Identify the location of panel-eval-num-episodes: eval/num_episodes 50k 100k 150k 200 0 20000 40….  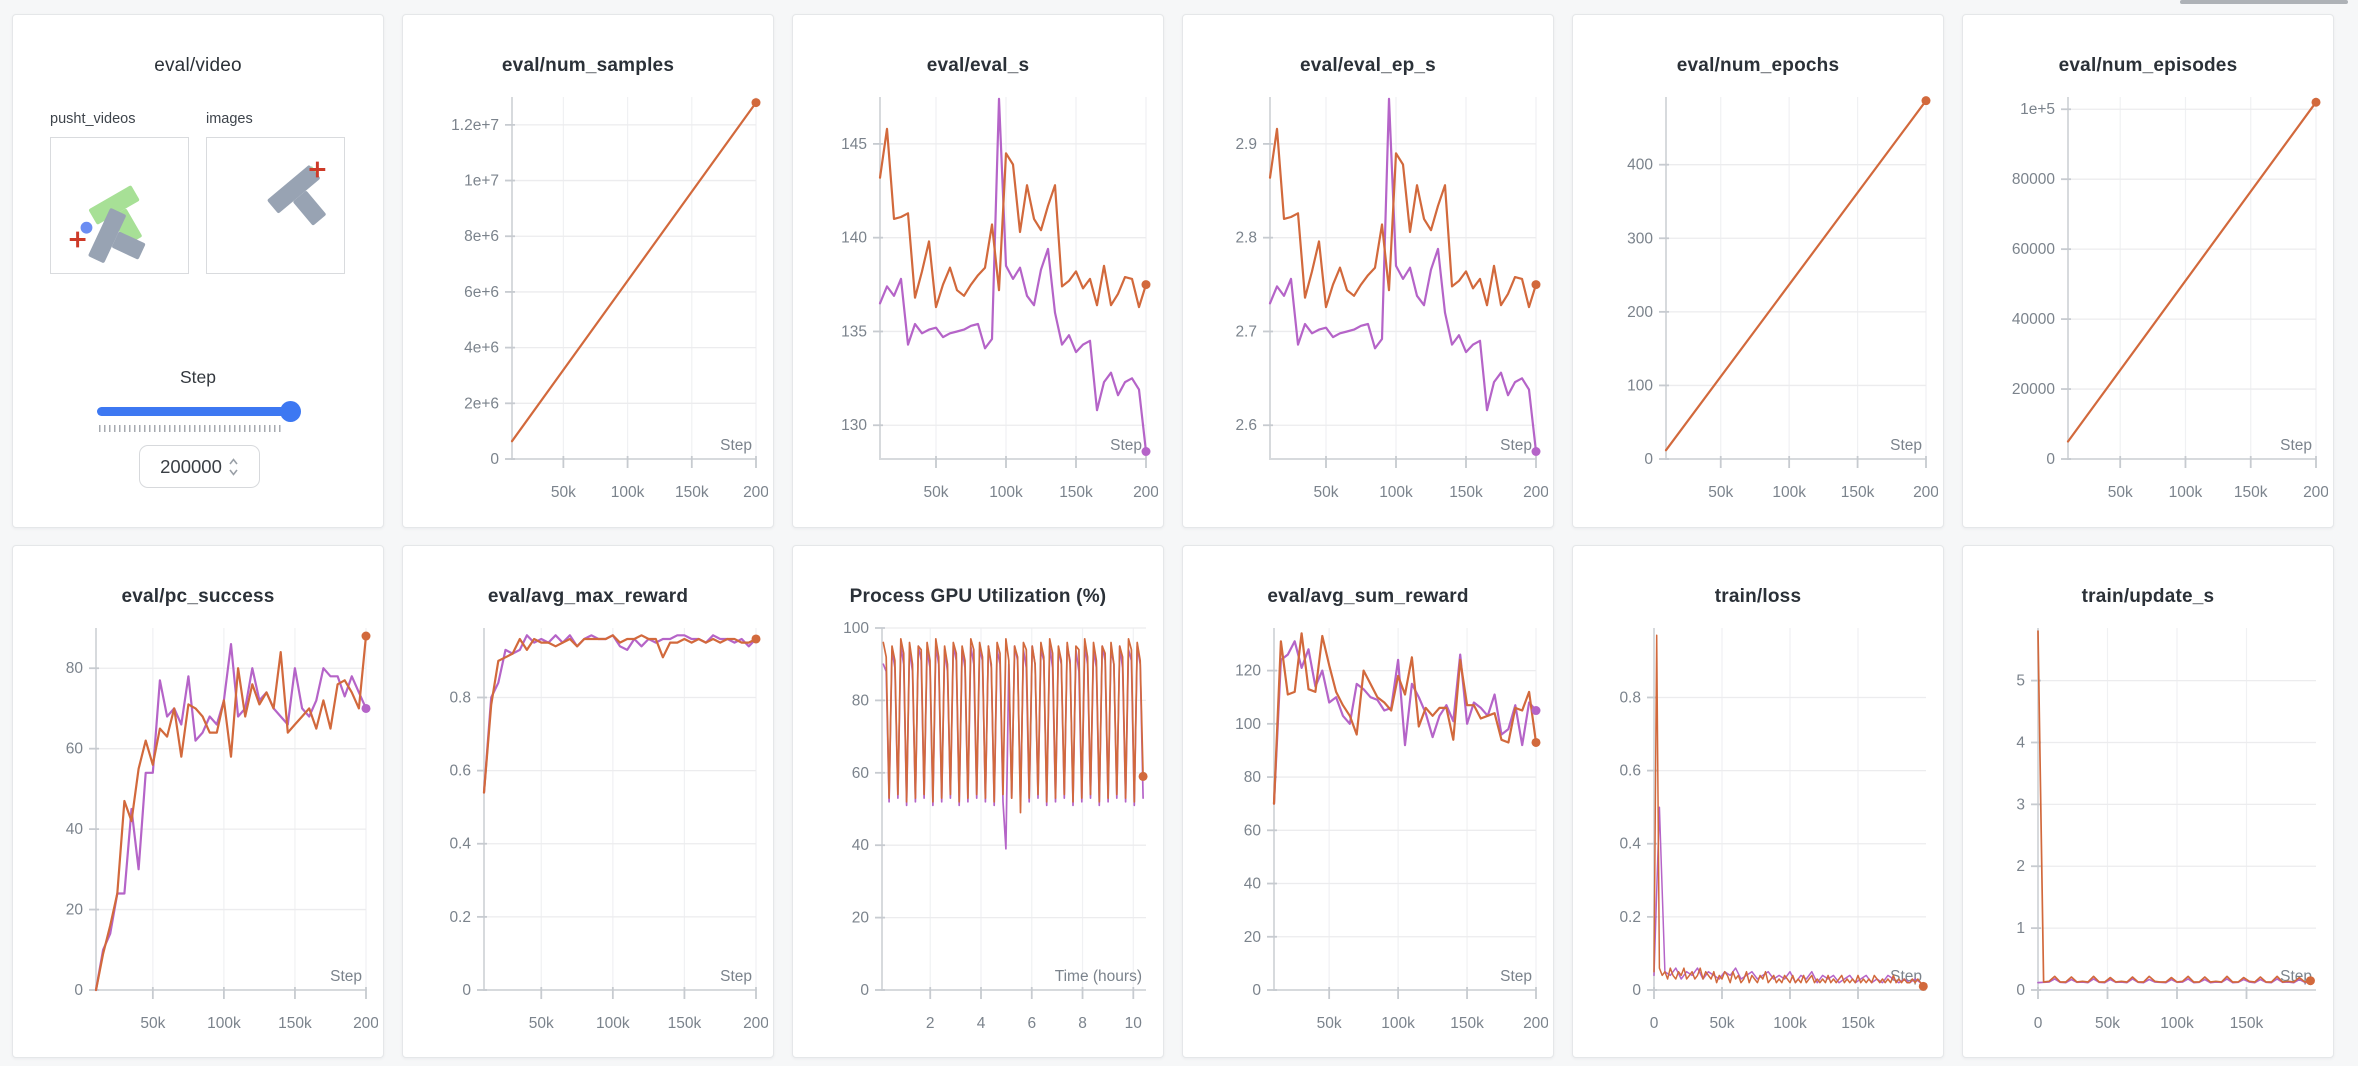
(2148, 271).